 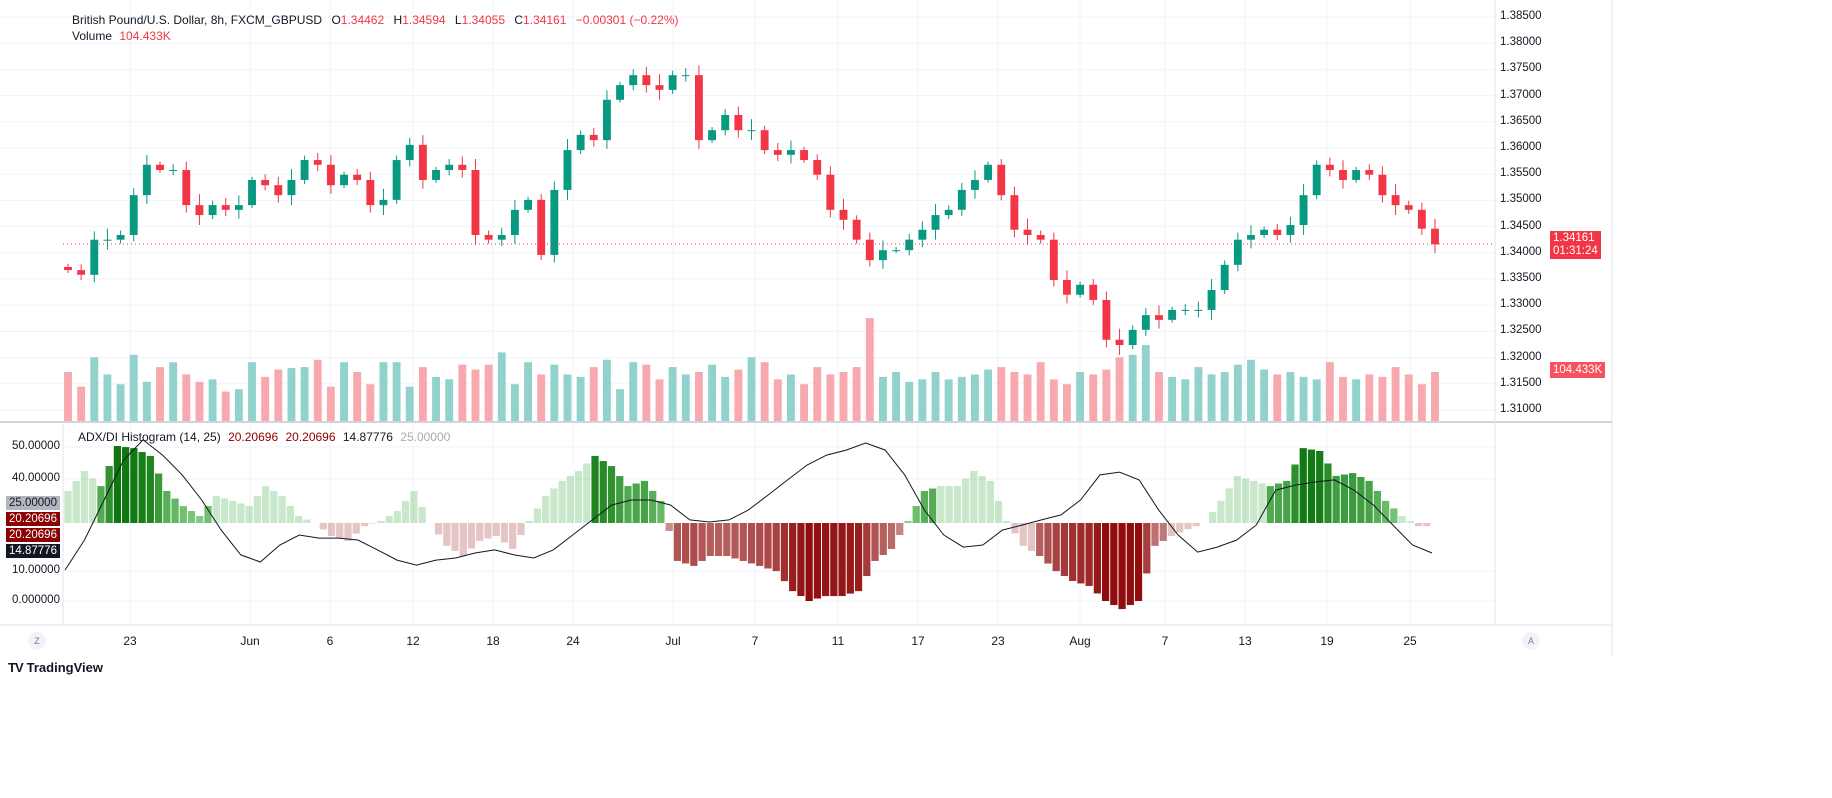 What do you see at coordinates (425, 437) in the screenshot?
I see `indicator-value-4: 25.00000` at bounding box center [425, 437].